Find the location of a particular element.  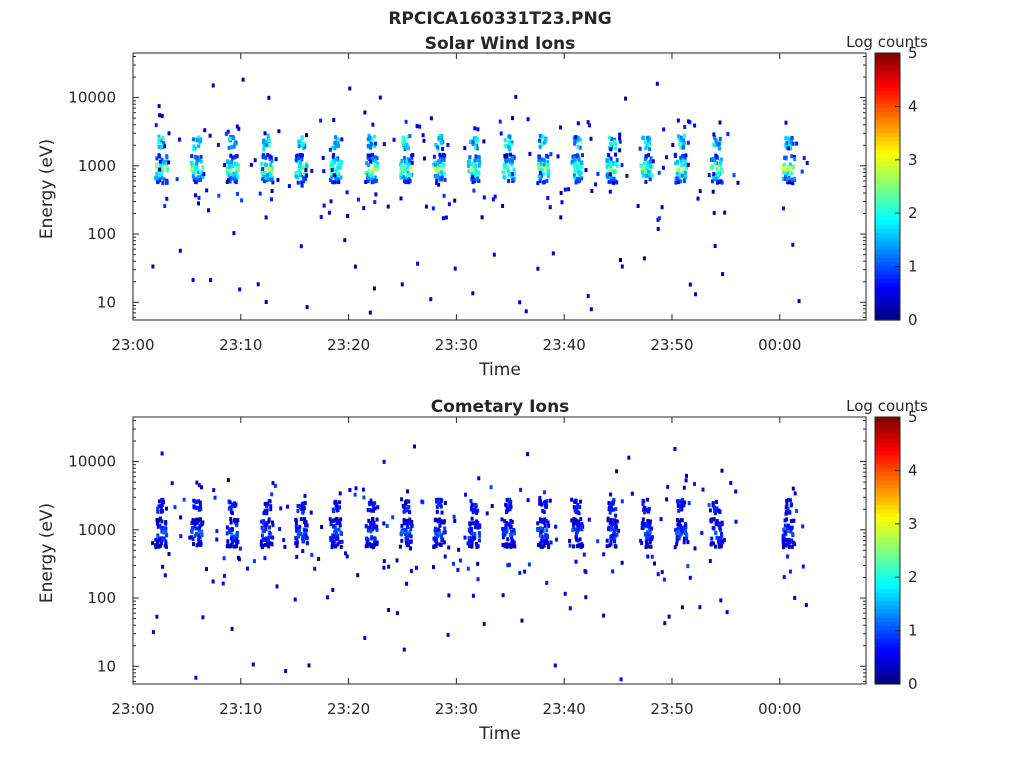

figure-title: RPCICA160331T23.PNG is located at coordinates (499, 19).